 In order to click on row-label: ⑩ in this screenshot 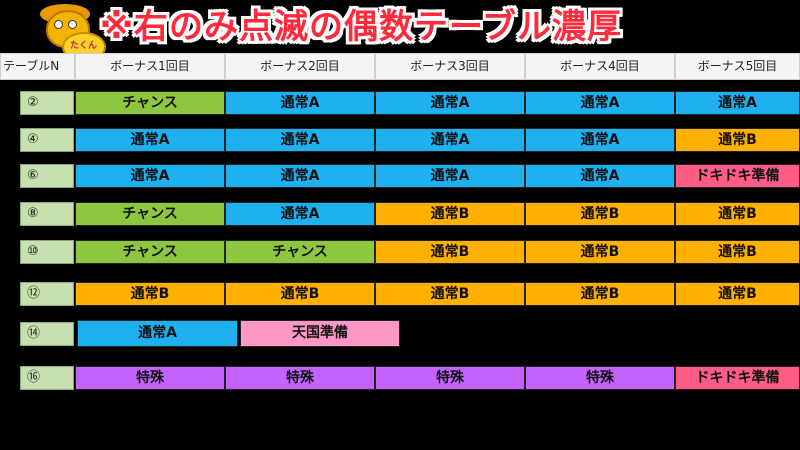, I will do `click(47, 252)`.